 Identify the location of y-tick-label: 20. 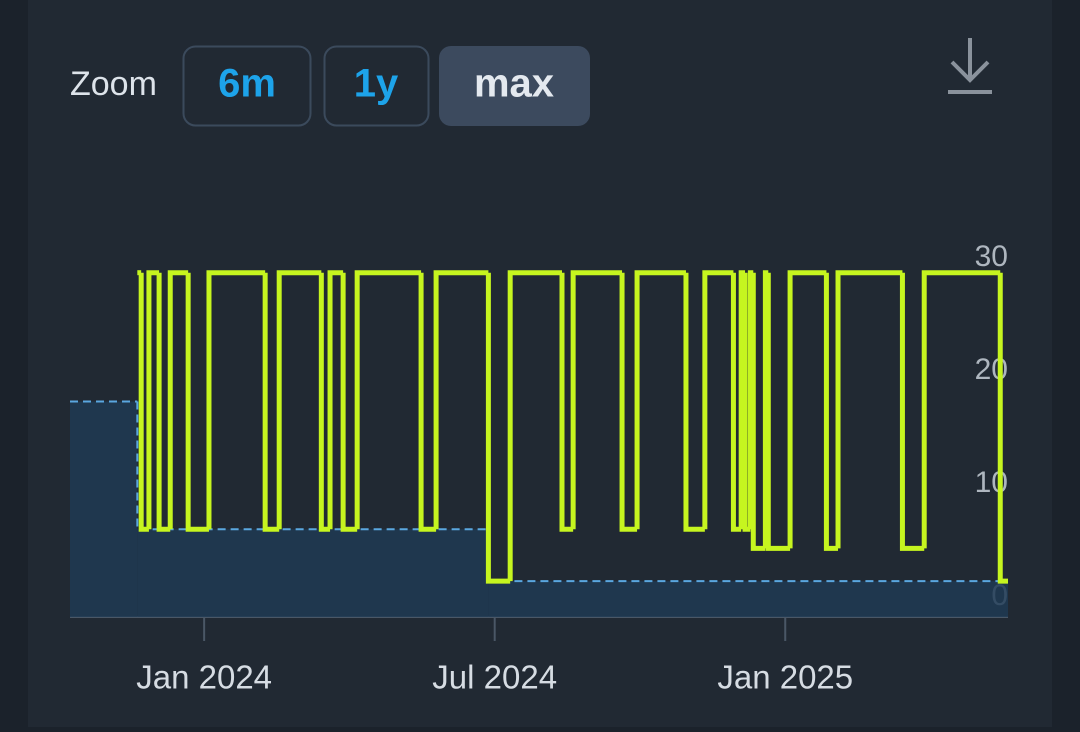
(991, 369).